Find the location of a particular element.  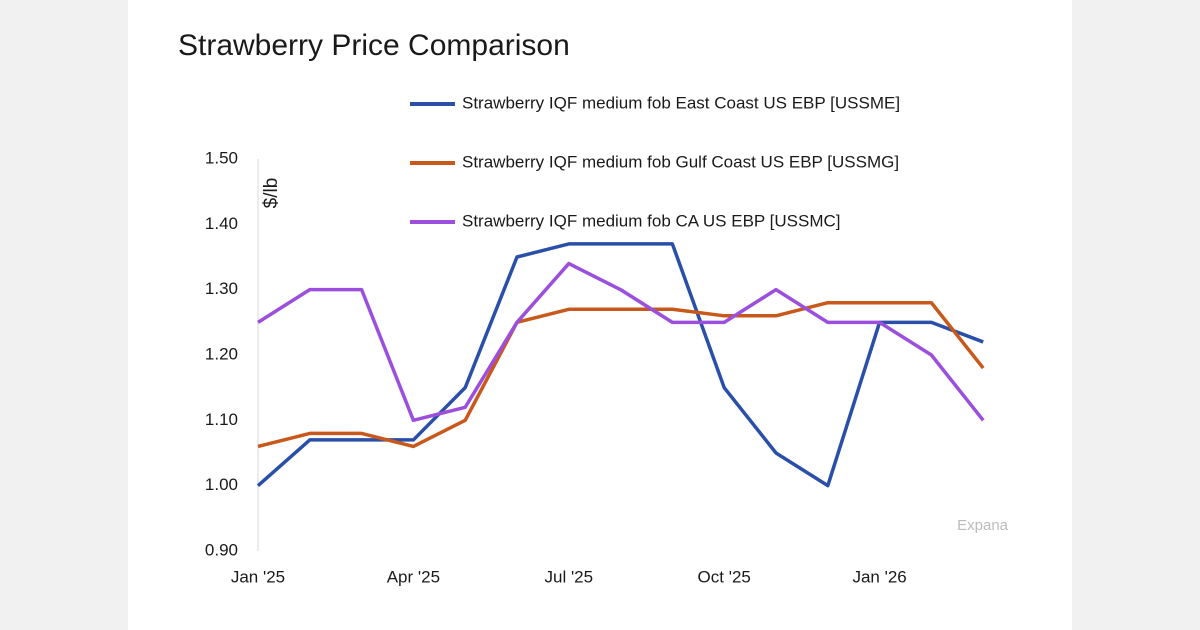

source: Expana is located at coordinates (983, 525).